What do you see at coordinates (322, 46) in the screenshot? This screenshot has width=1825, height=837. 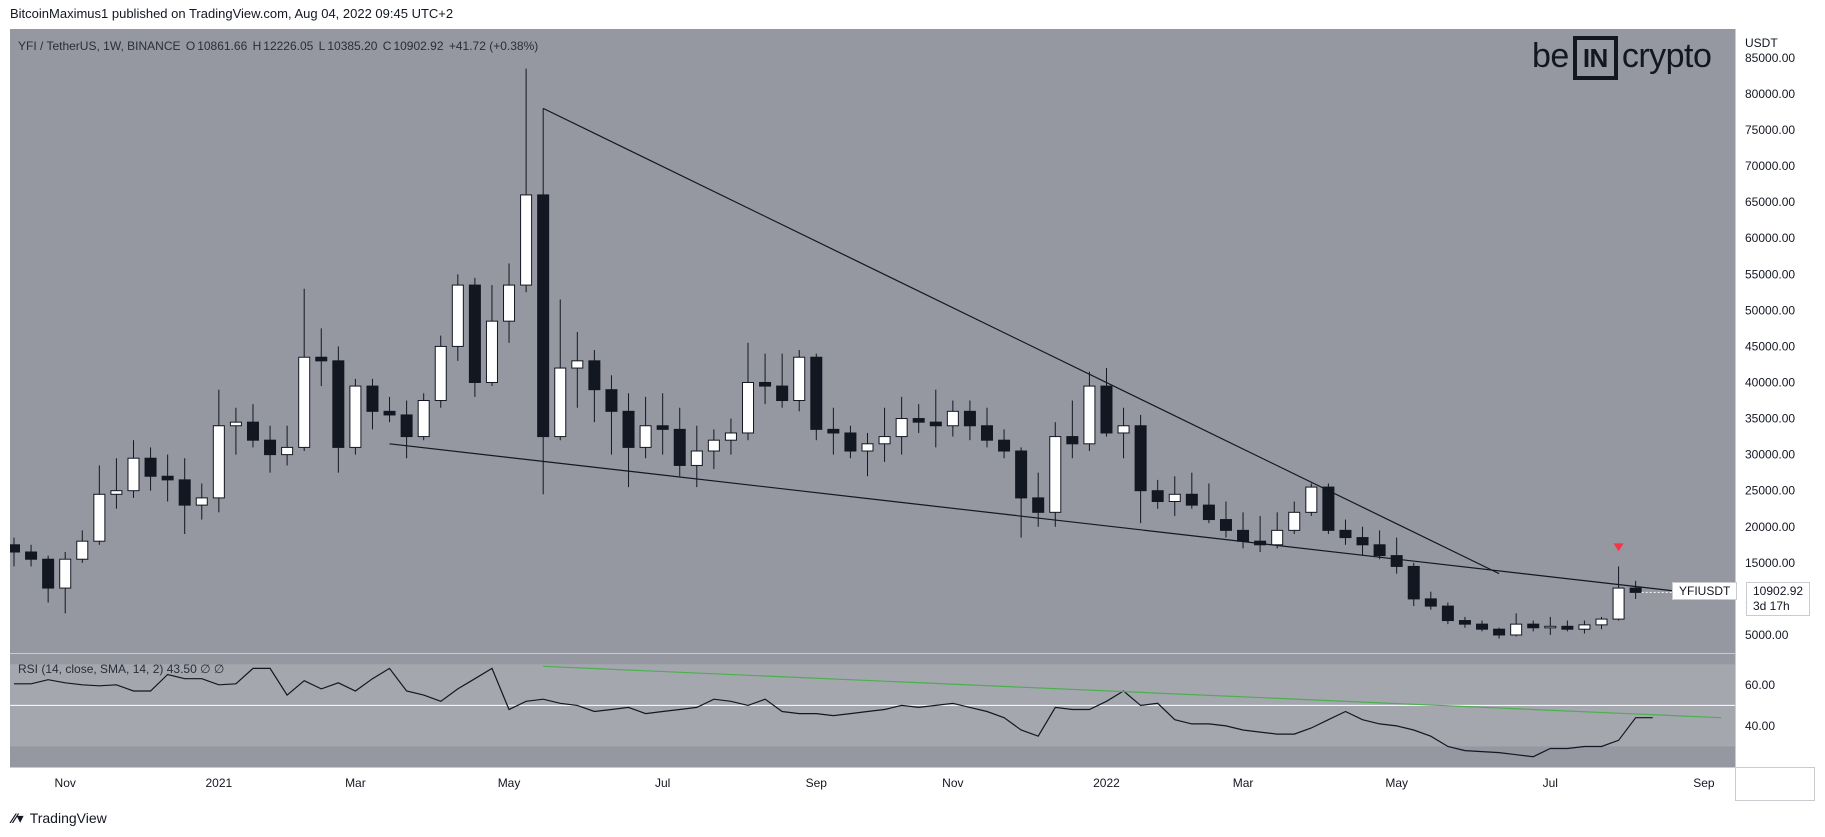 I see `low-label: L` at bounding box center [322, 46].